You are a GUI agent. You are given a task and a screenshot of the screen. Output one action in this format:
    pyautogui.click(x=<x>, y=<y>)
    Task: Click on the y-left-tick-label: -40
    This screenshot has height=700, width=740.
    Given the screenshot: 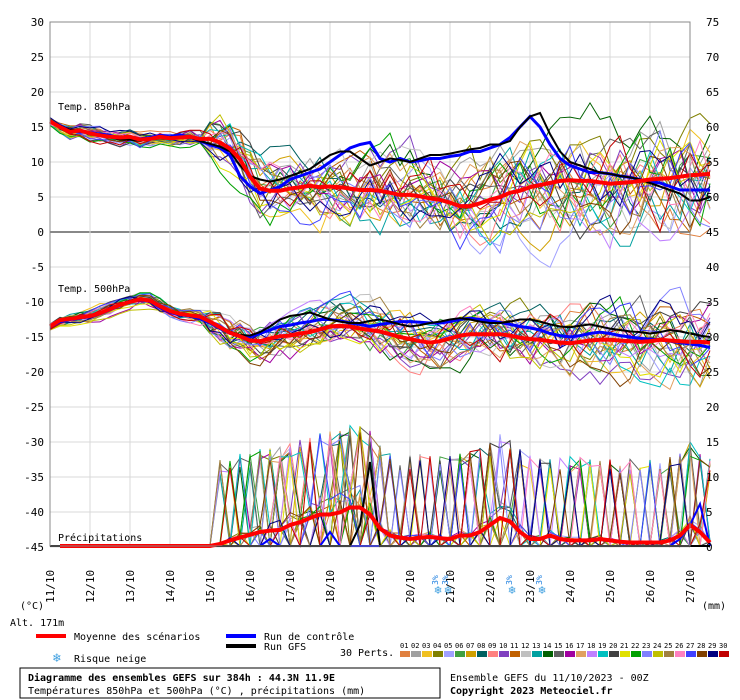 What is the action you would take?
    pyautogui.click(x=34, y=512)
    